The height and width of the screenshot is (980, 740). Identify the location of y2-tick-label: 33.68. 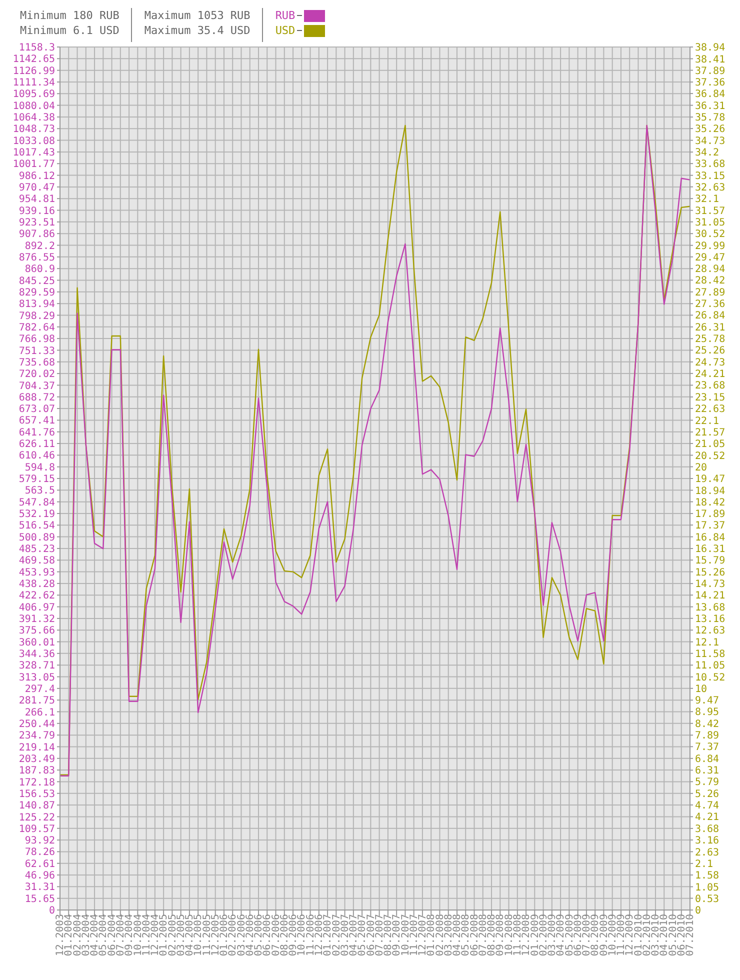
(710, 164).